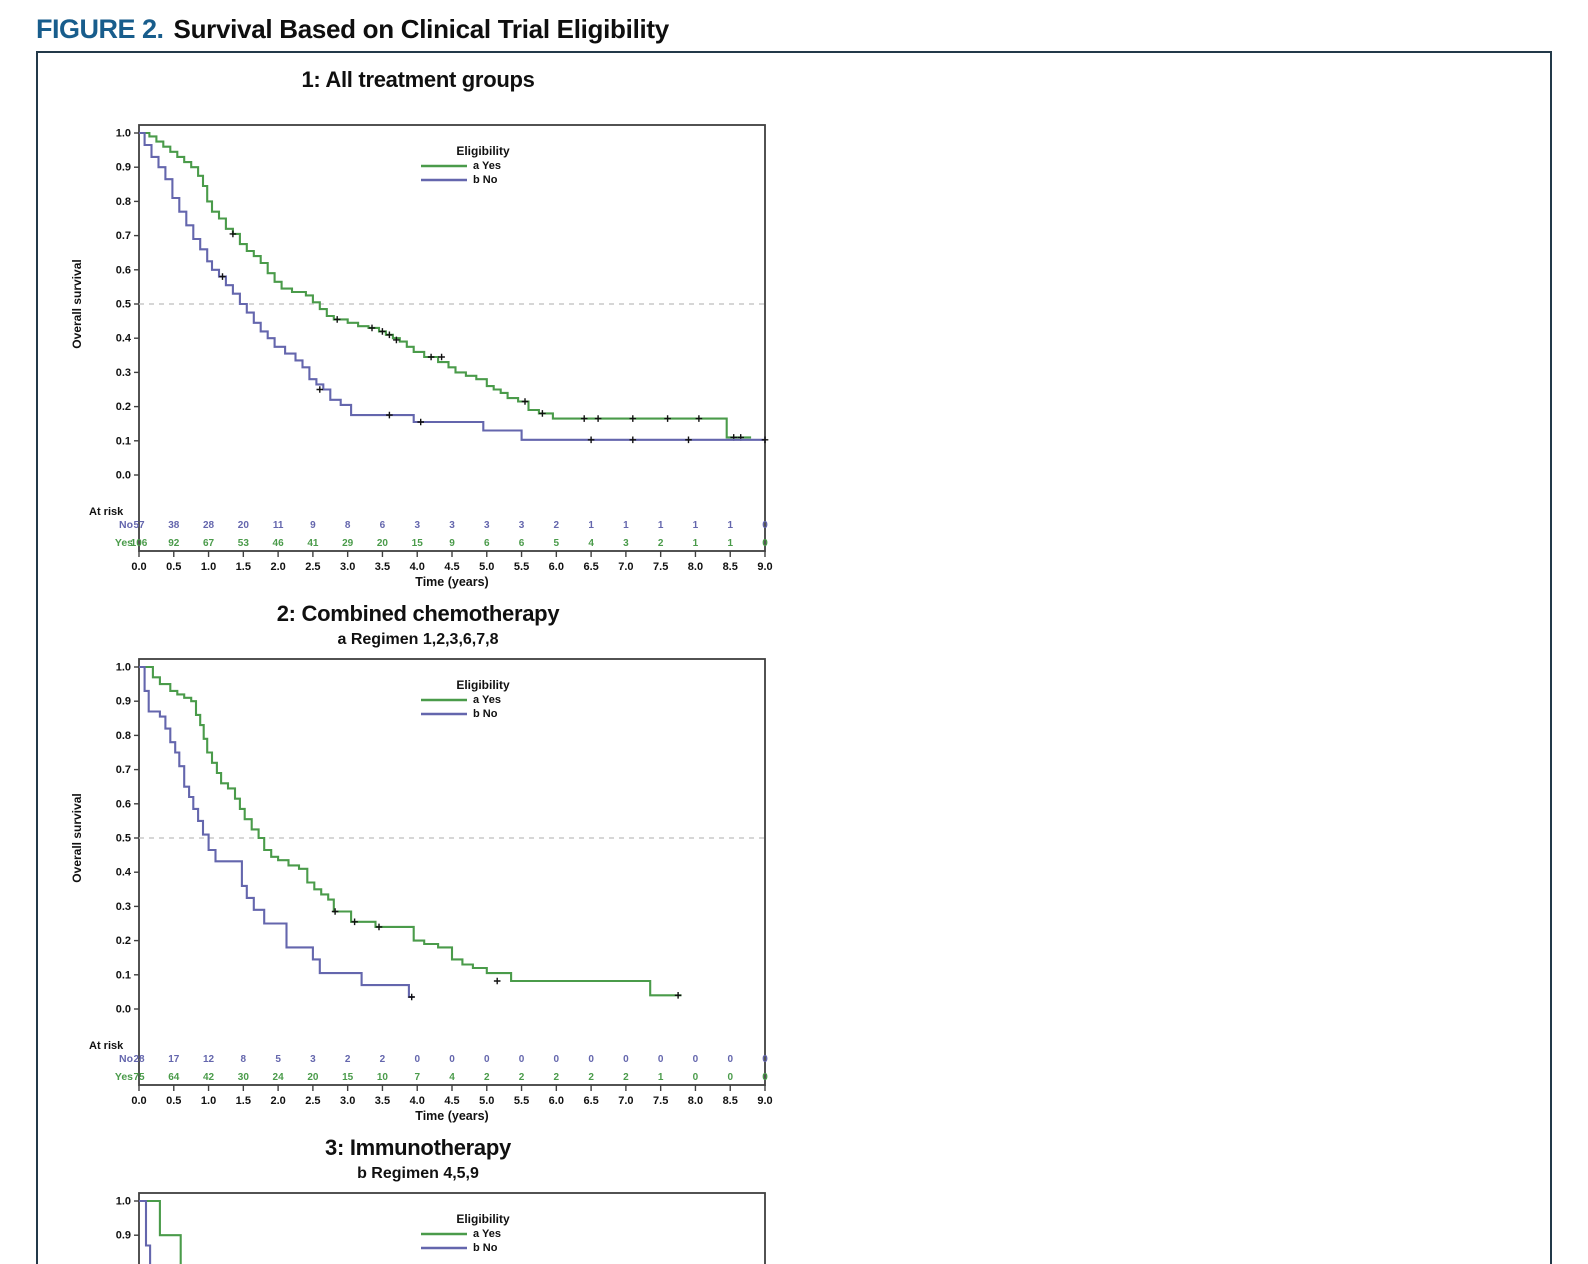  I want to click on y-tick-label: 0.5, so click(123, 305).